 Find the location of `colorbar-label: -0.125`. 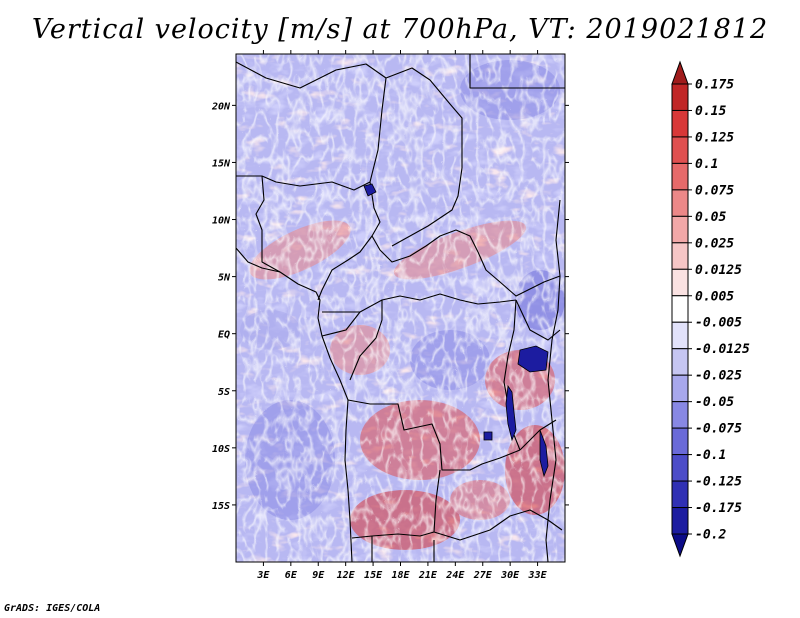

colorbar-label: -0.125 is located at coordinates (718, 482).